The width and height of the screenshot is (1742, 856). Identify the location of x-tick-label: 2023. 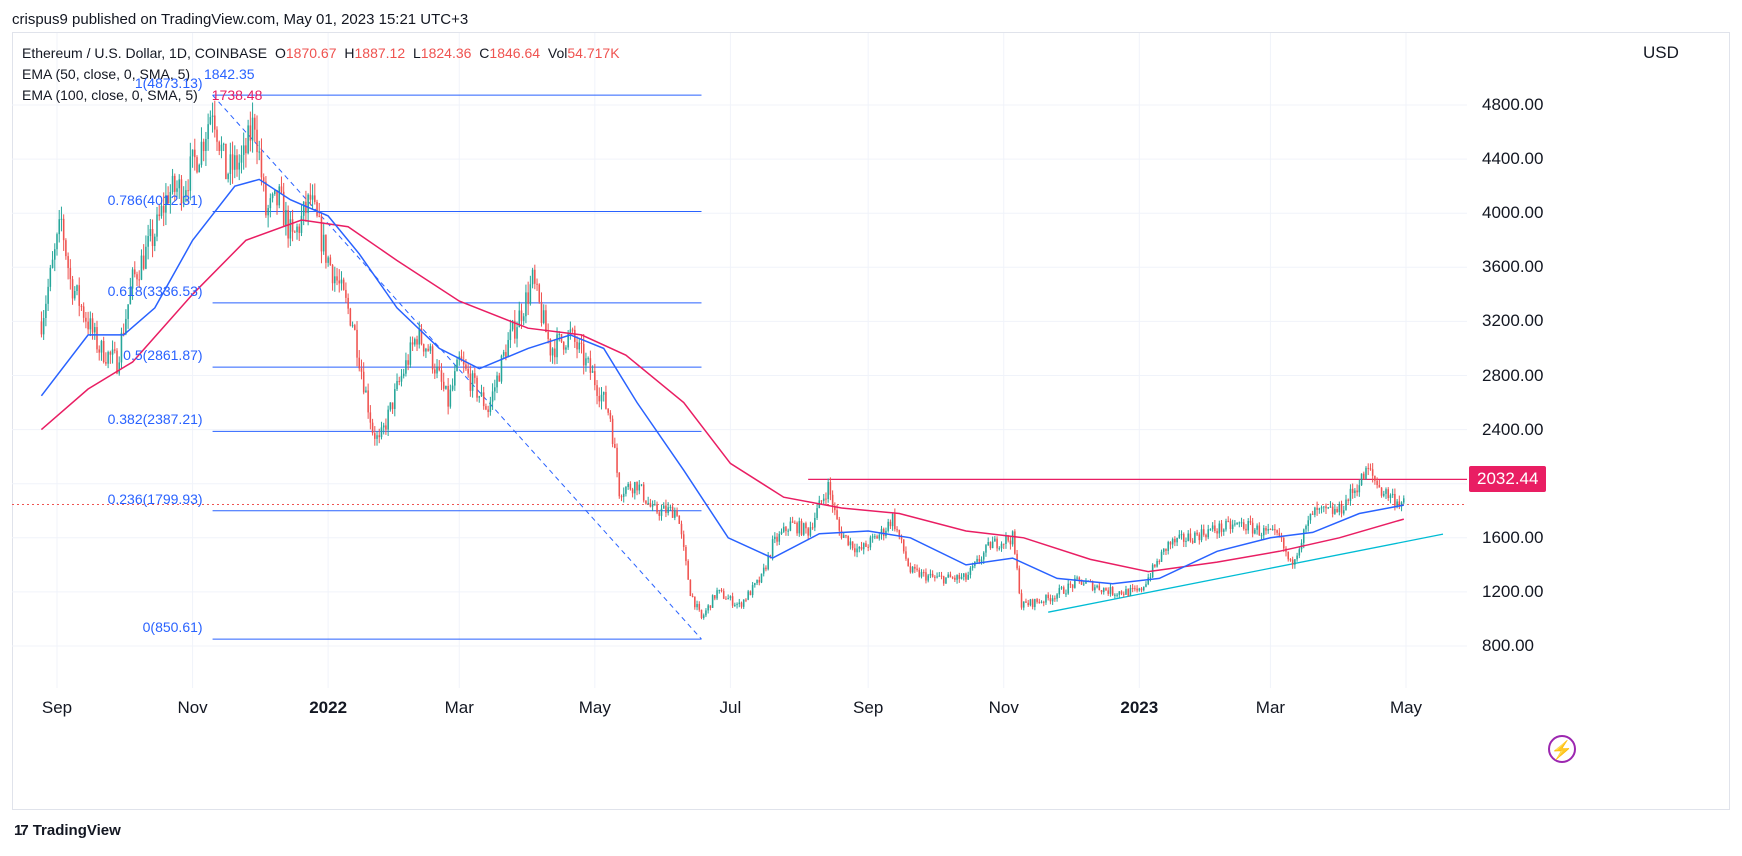
(1139, 707).